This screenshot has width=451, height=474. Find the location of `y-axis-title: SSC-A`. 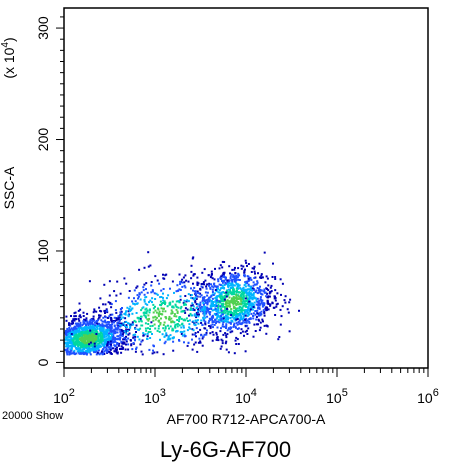

y-axis-title: SSC-A is located at coordinates (9, 187).